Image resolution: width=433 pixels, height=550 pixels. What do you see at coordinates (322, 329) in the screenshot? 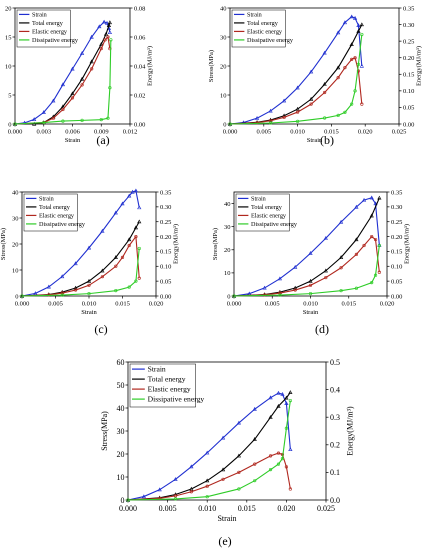
I see `panel-label: (d)` at bounding box center [322, 329].